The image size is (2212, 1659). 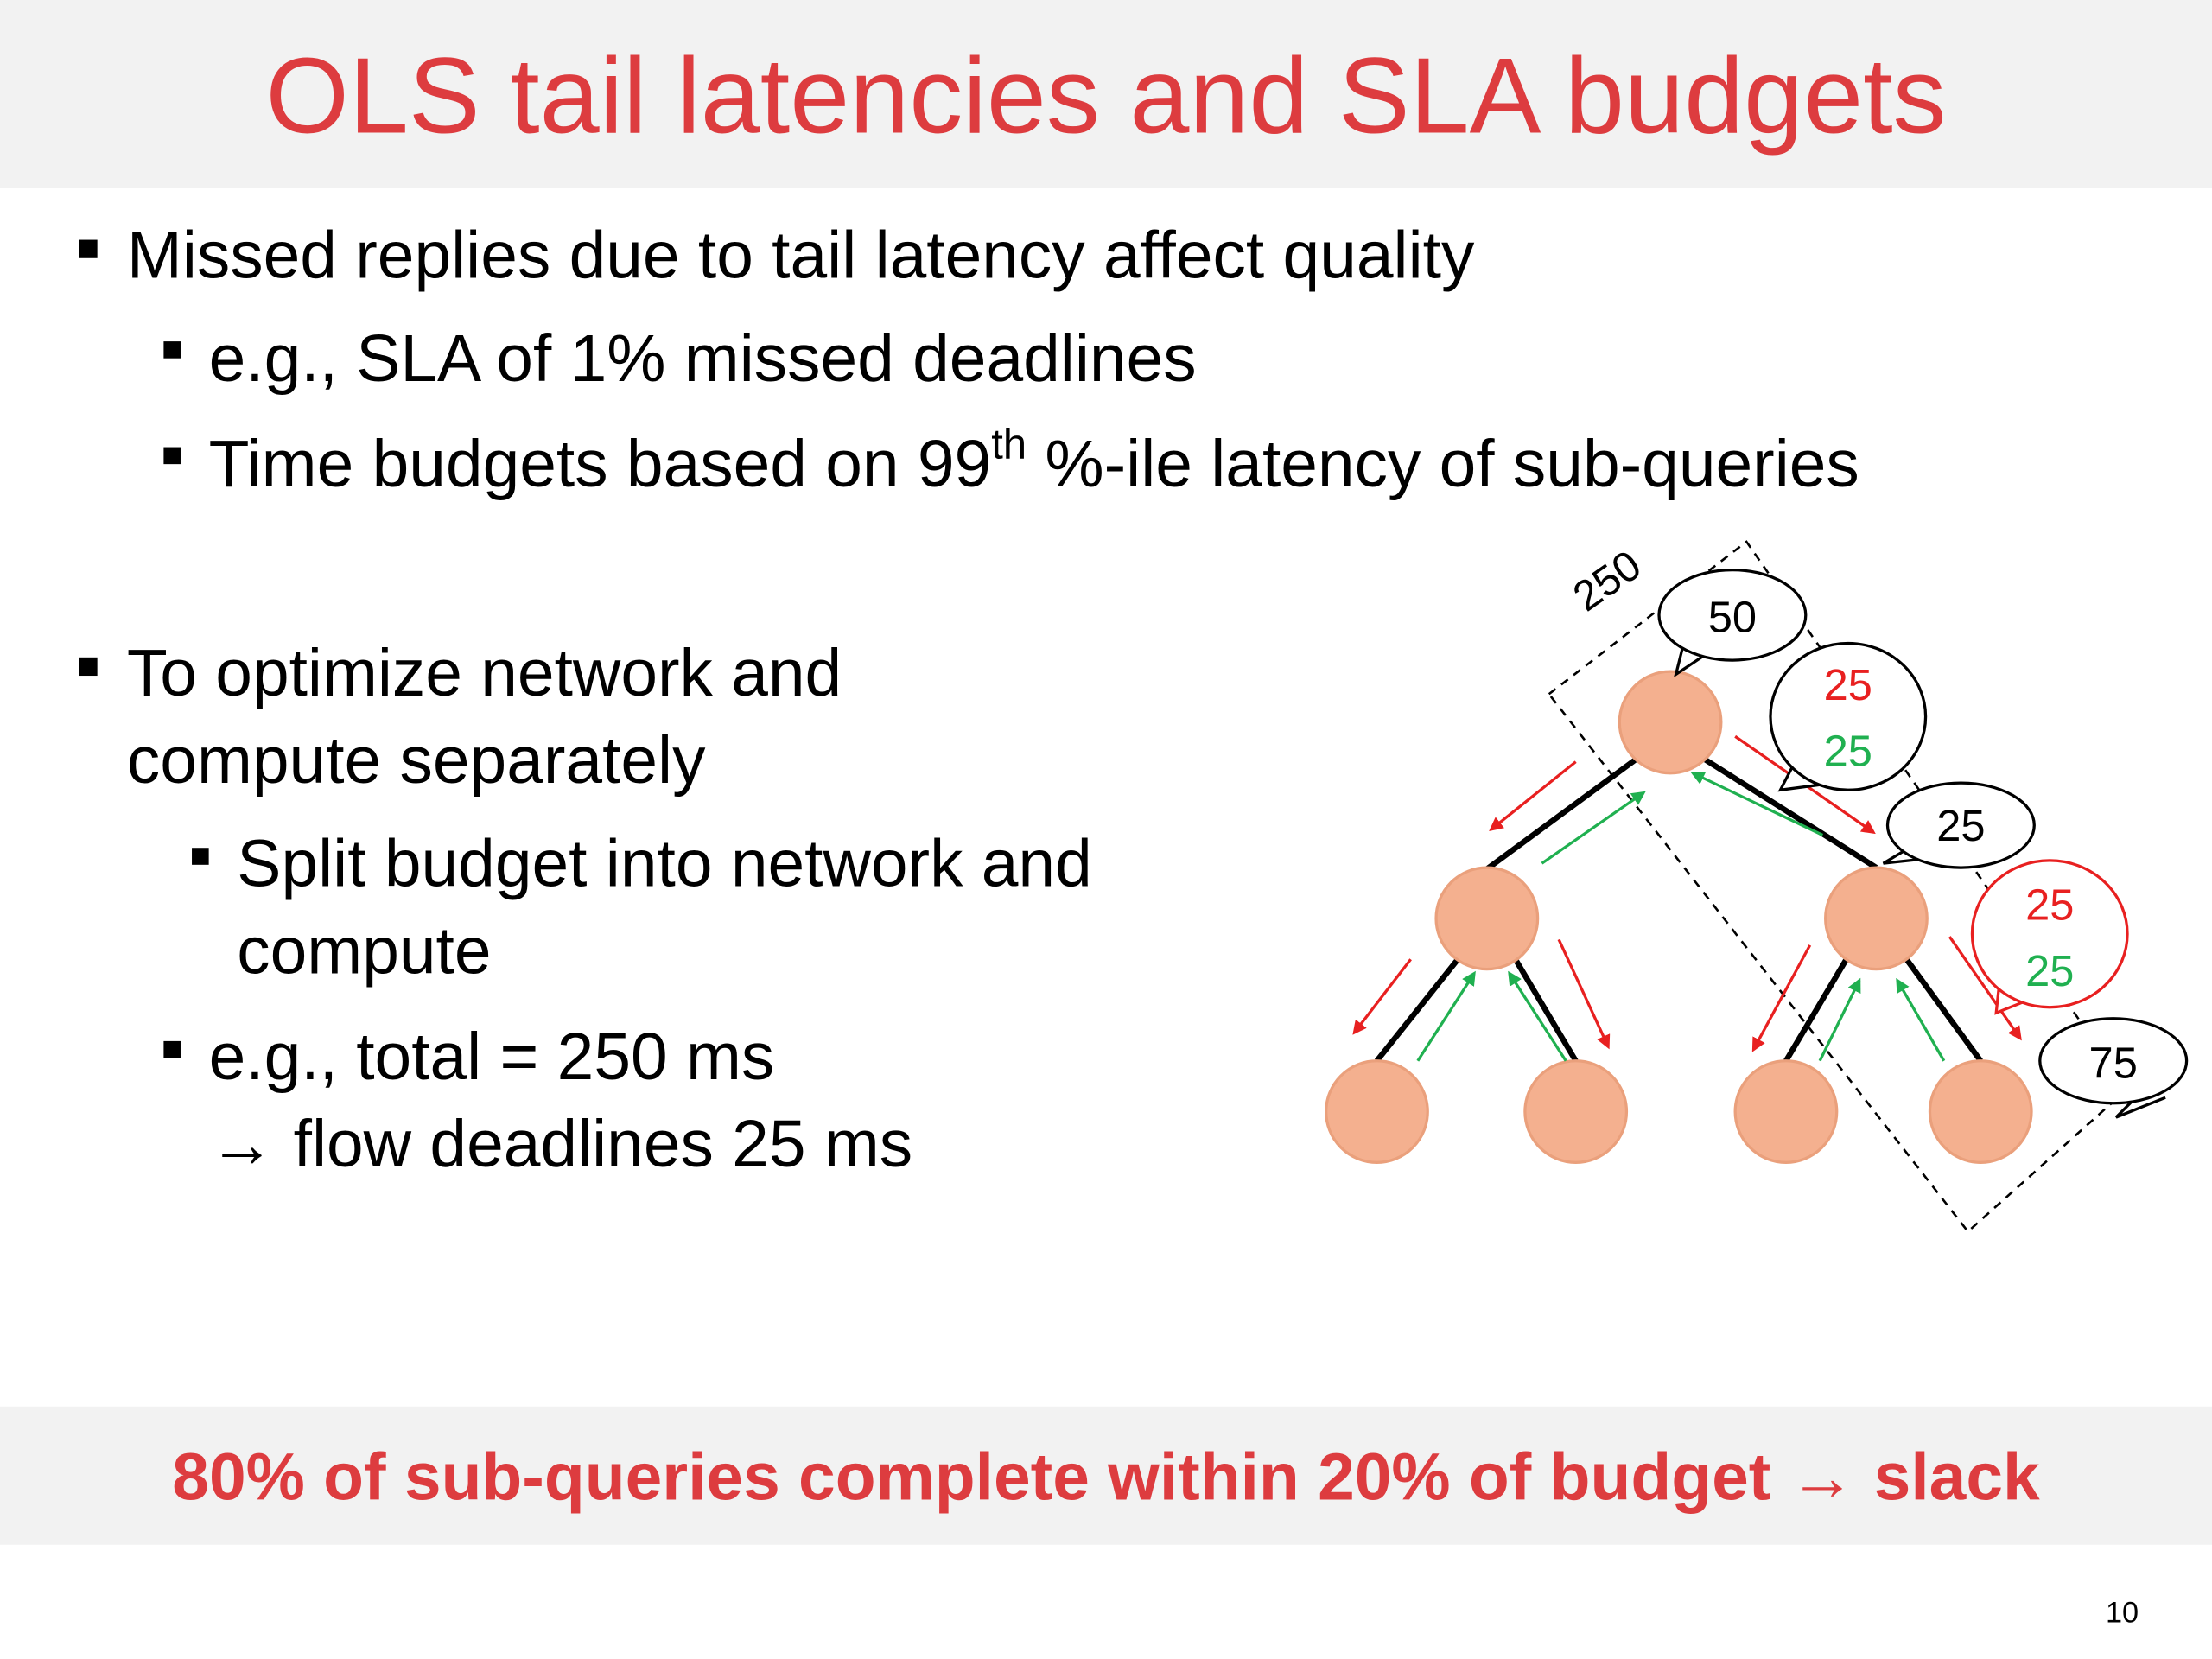 What do you see at coordinates (600, 464) in the screenshot?
I see `text-part: Time budgets based on 99` at bounding box center [600, 464].